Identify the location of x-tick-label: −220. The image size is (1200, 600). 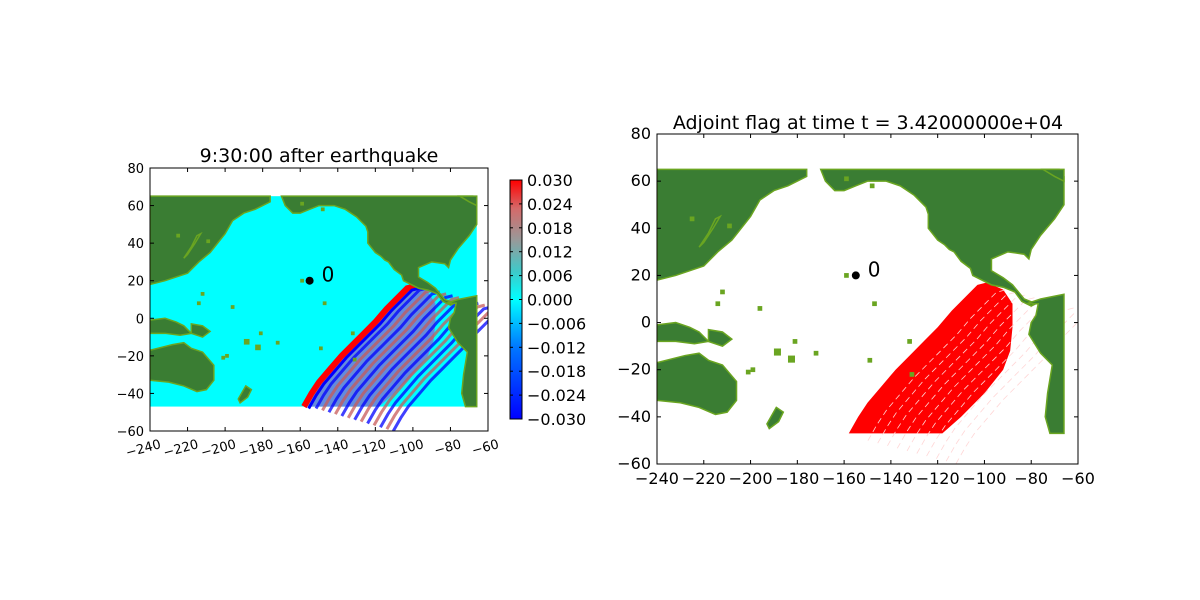
(704, 478).